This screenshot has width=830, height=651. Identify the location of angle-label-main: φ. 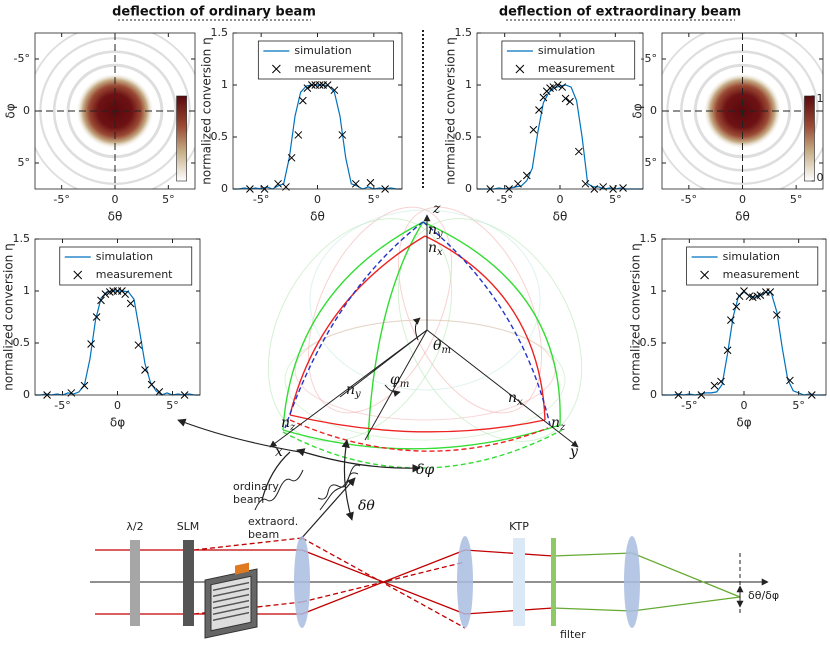
(395, 380).